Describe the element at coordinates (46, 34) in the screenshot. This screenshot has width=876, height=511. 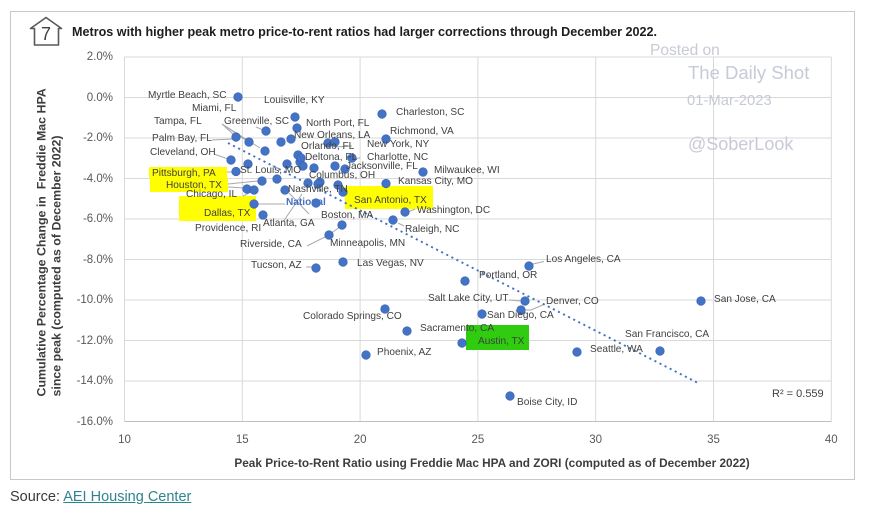
I see `svg-text: 7` at that location.